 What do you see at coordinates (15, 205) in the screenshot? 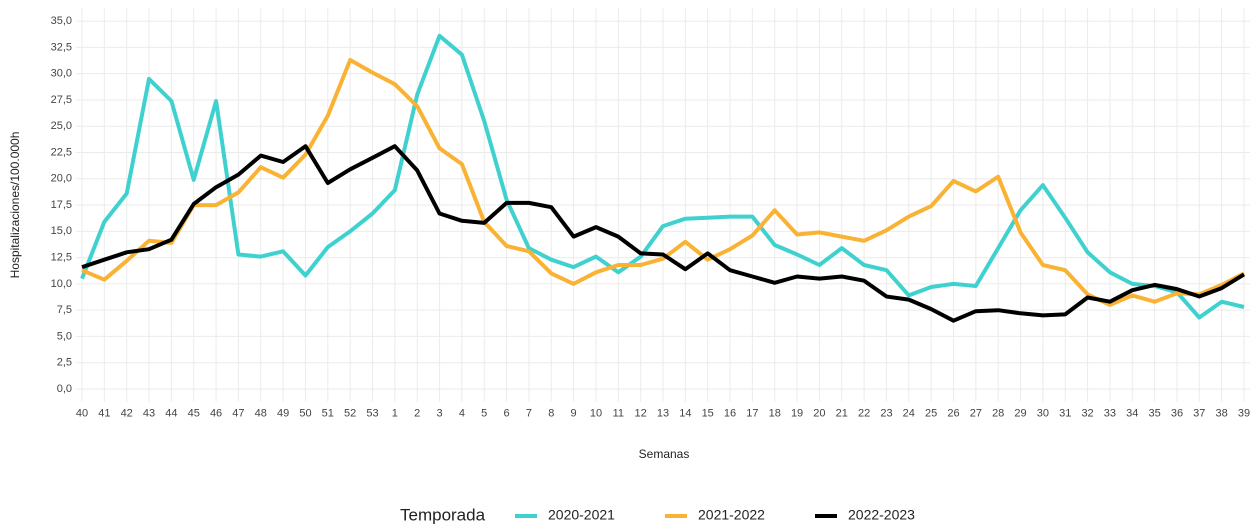
I see `y-axis-label: Hospitalizaciones/100.000h` at bounding box center [15, 205].